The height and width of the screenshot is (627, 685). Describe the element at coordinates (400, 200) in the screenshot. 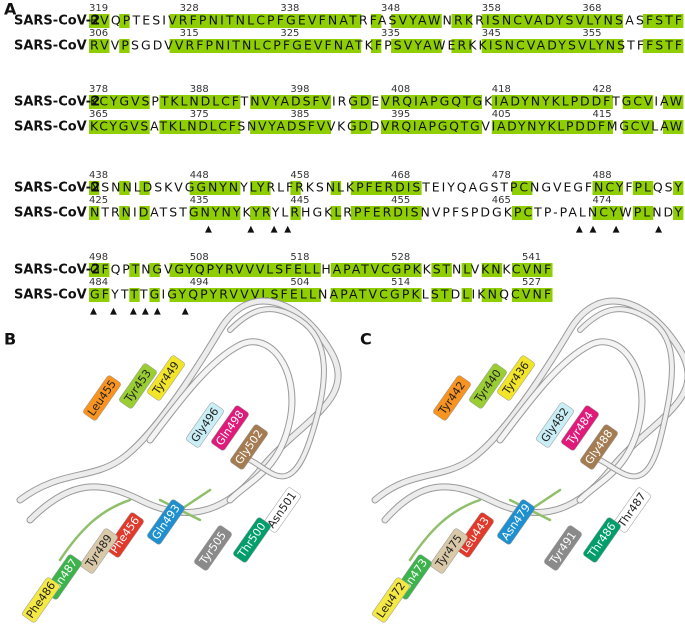

I see `residue-number: 455` at that location.